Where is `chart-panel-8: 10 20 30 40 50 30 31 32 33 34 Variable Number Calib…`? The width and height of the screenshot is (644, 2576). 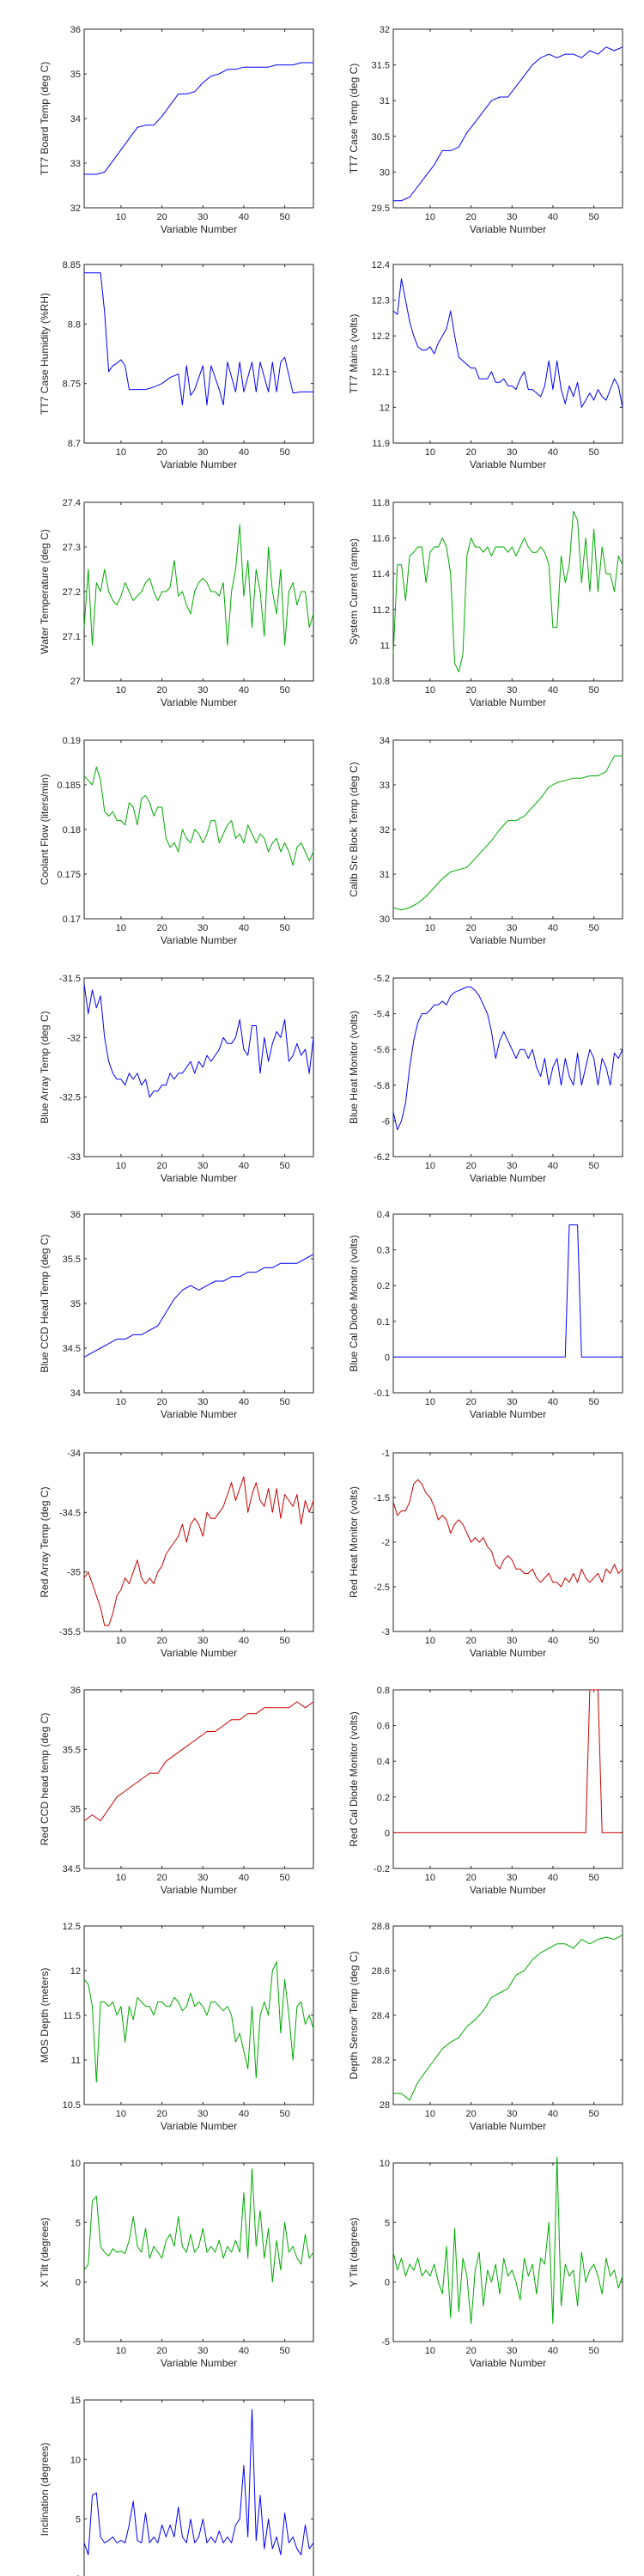 chart-panel-8: 10 20 30 40 50 30 31 32 33 34 Variable Number Calib… is located at coordinates (486, 841).